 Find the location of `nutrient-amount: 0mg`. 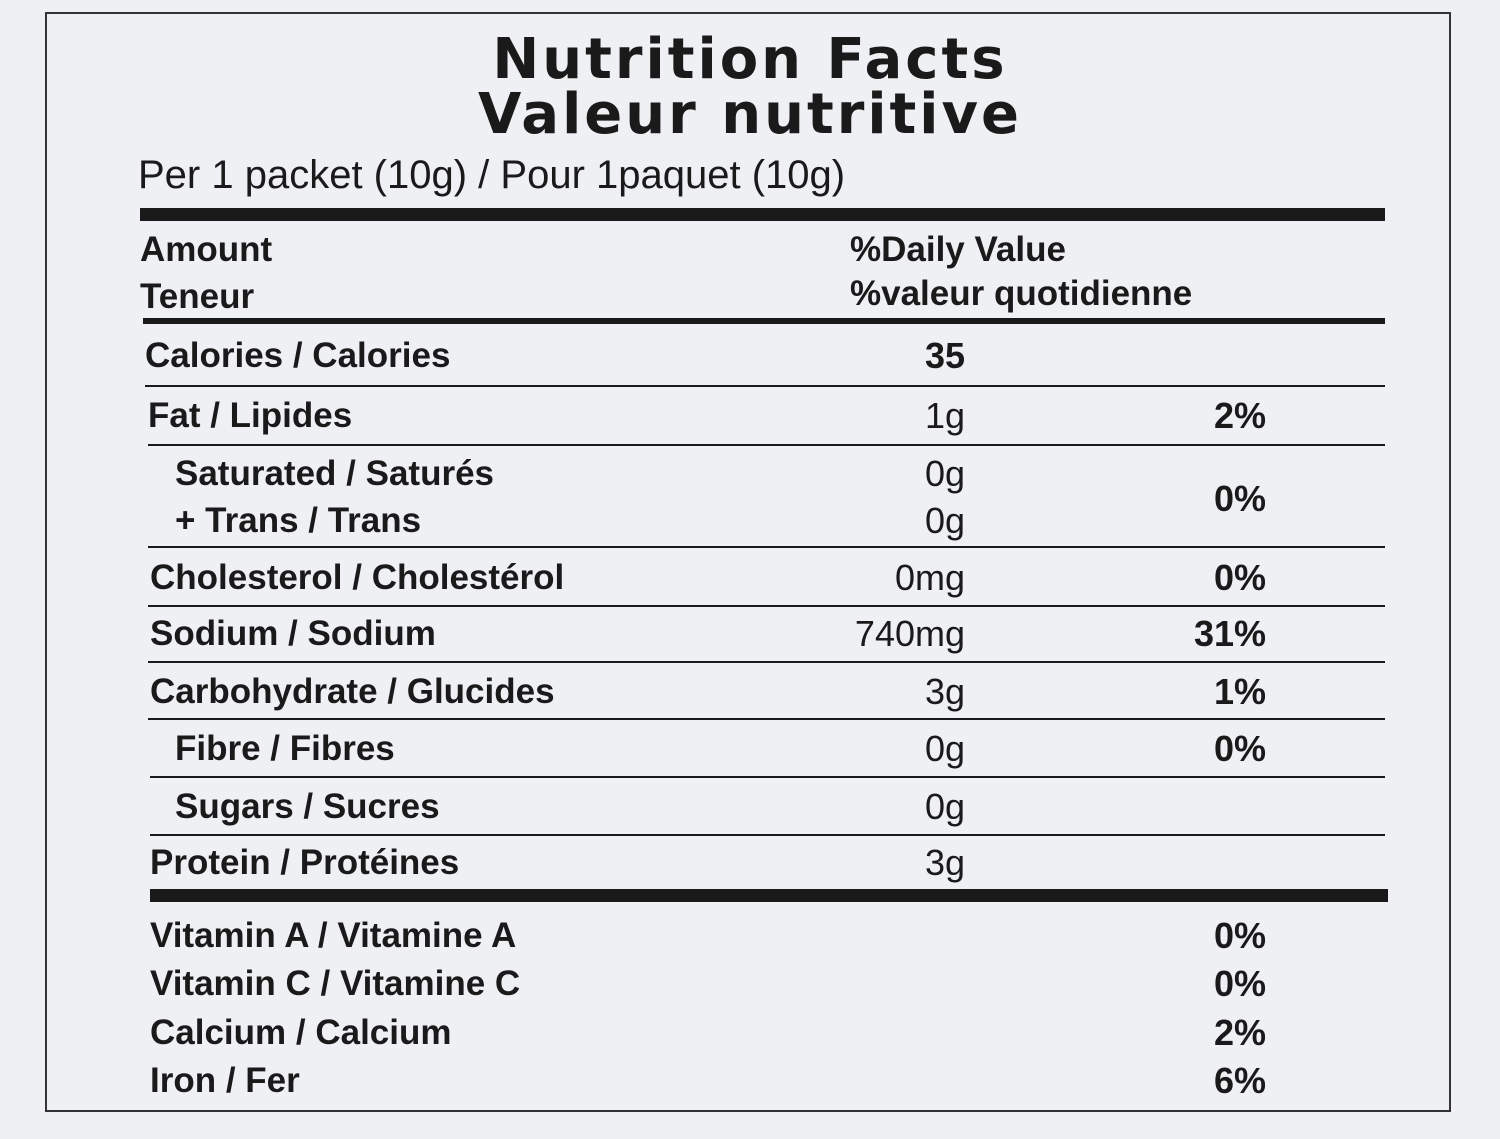

nutrient-amount: 0mg is located at coordinates (929, 577).